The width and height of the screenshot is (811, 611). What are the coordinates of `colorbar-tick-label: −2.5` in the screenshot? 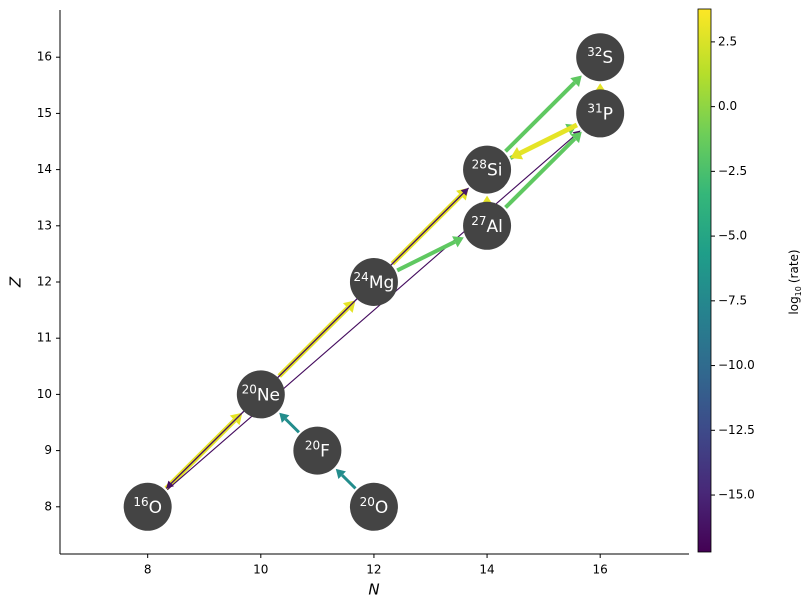 It's located at (732, 171).